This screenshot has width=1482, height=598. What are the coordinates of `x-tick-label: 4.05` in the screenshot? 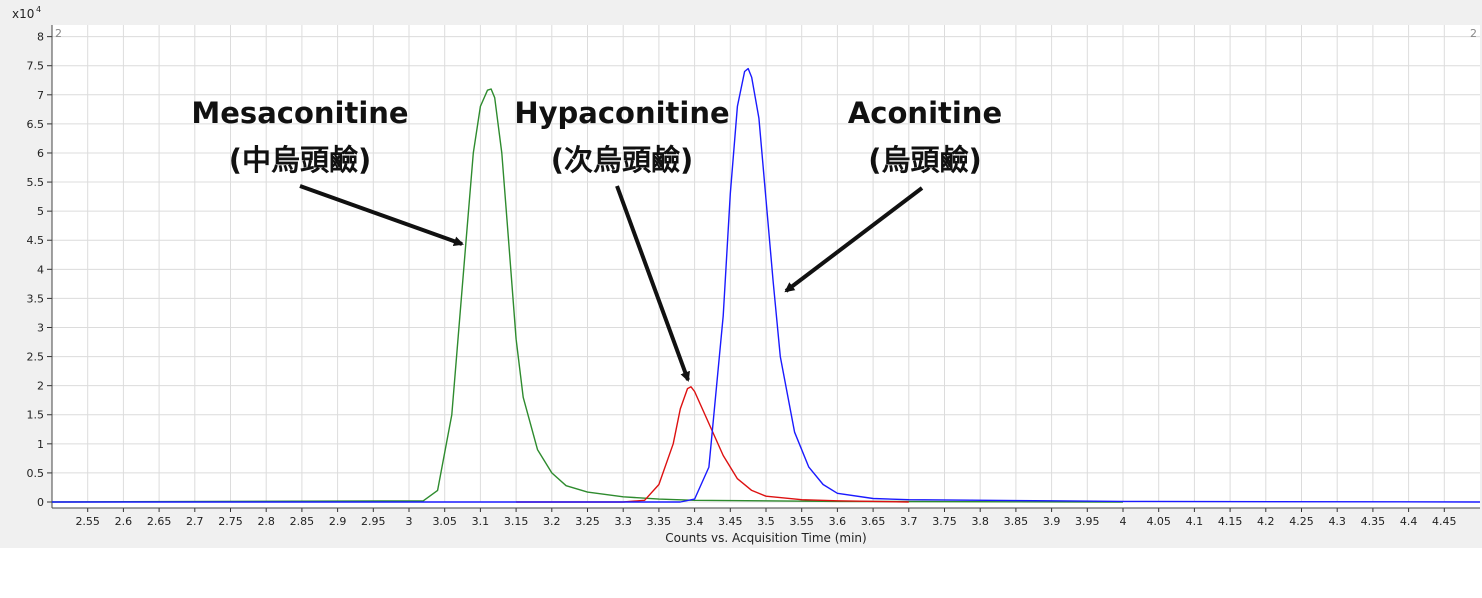 It's located at (1158, 521).